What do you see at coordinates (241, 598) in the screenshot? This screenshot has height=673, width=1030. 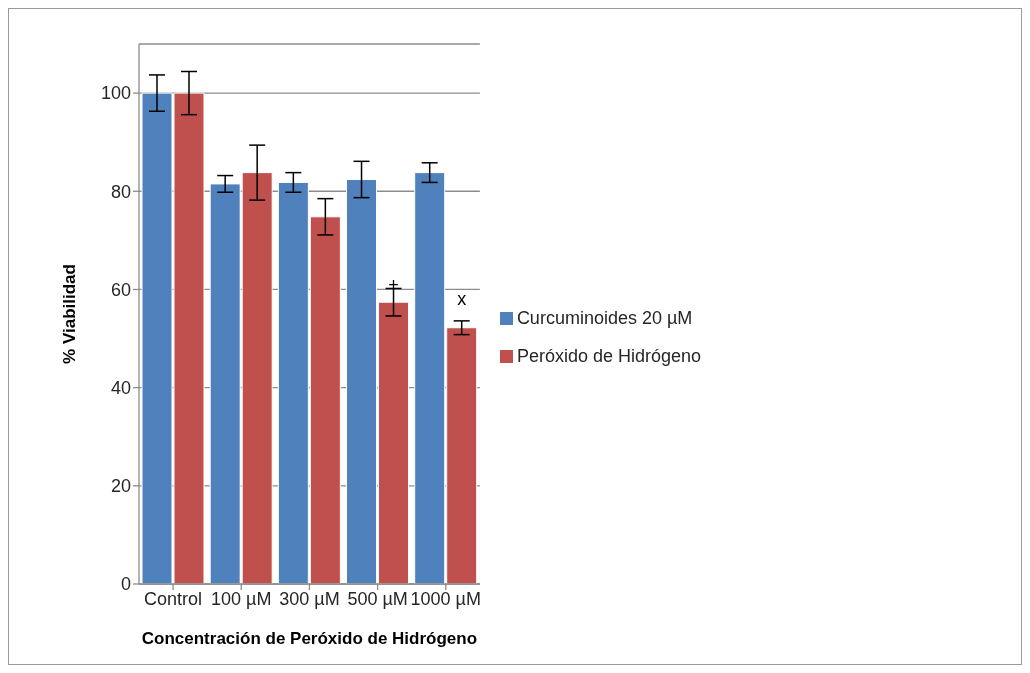 I see `x-tick-label: 100 µM` at bounding box center [241, 598].